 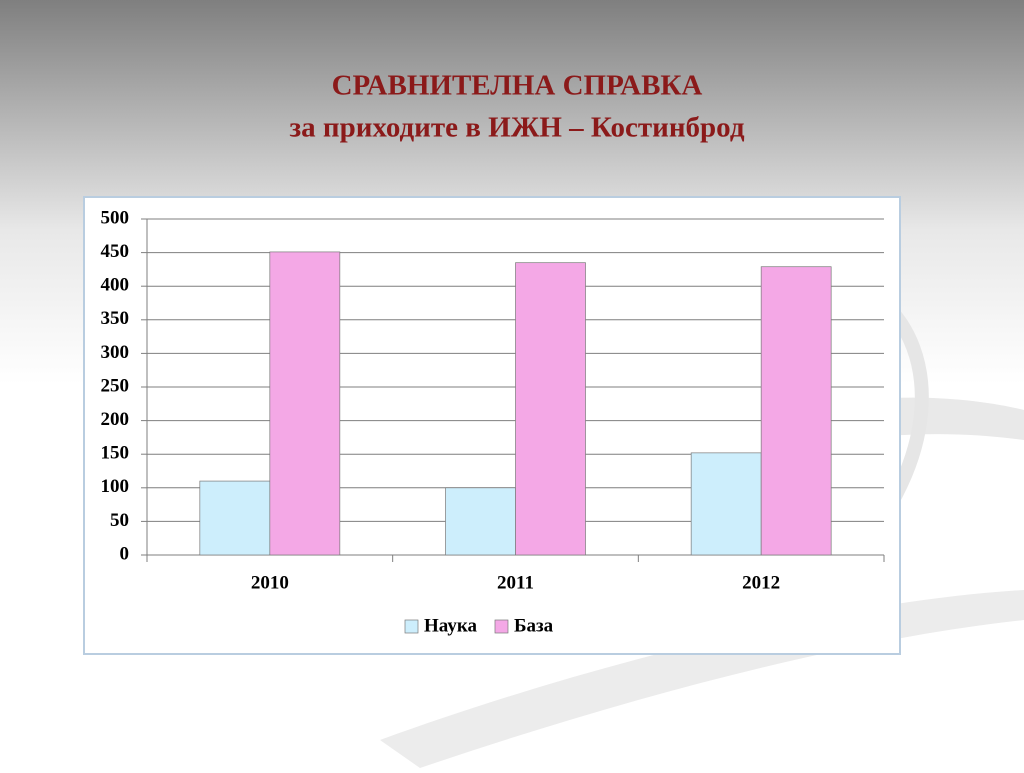 I want to click on y-tick-label: 450, so click(x=115, y=251).